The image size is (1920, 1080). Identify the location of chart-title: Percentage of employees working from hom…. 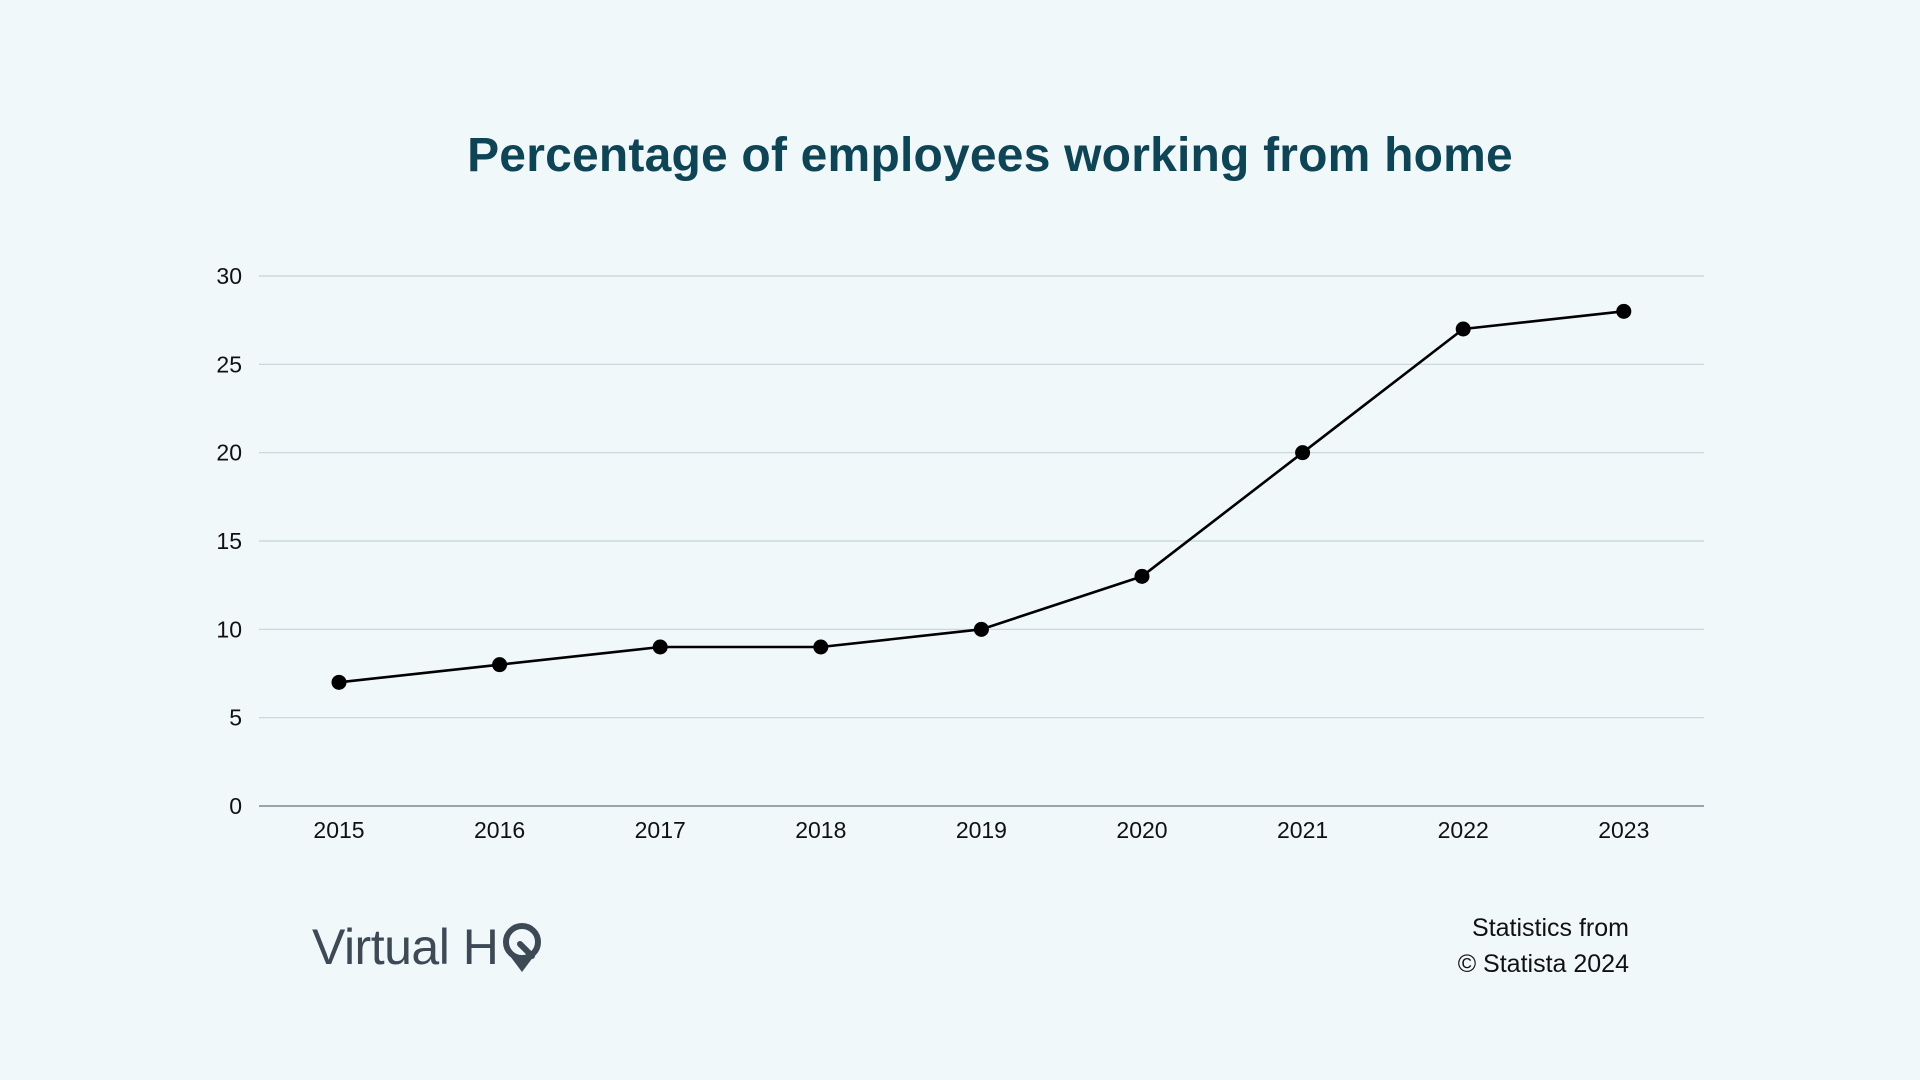
(990, 155).